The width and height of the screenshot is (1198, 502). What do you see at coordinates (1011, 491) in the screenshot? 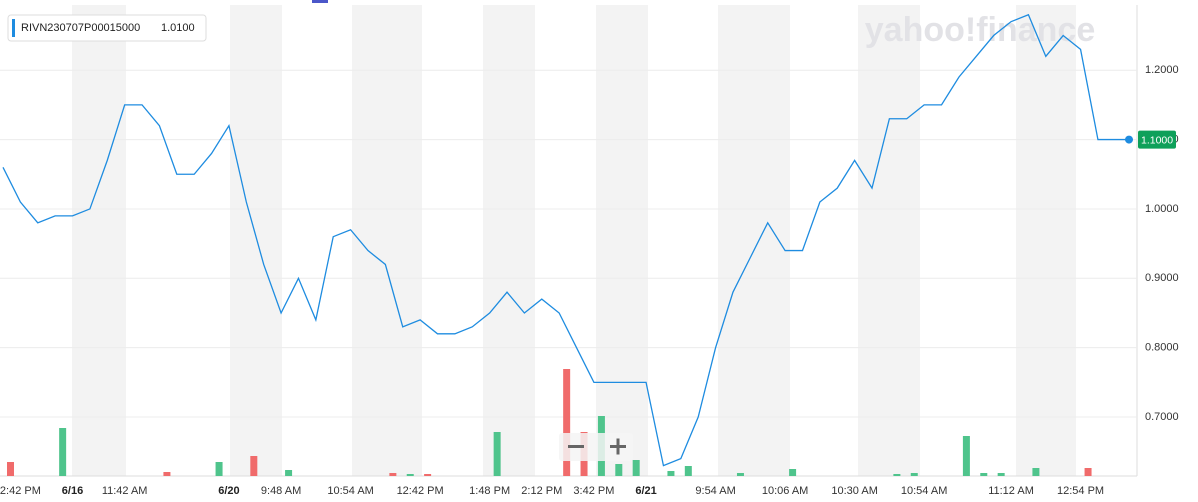
I see `x-tick-label: 11:12 AM` at bounding box center [1011, 491].